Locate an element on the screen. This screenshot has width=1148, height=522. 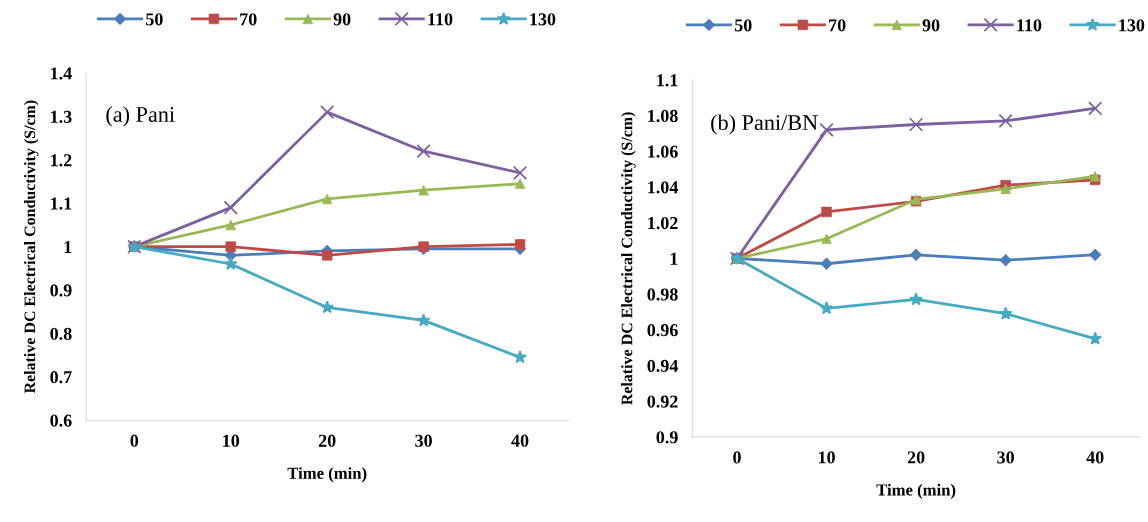
y-tick-label: 0.94 is located at coordinates (663, 366).